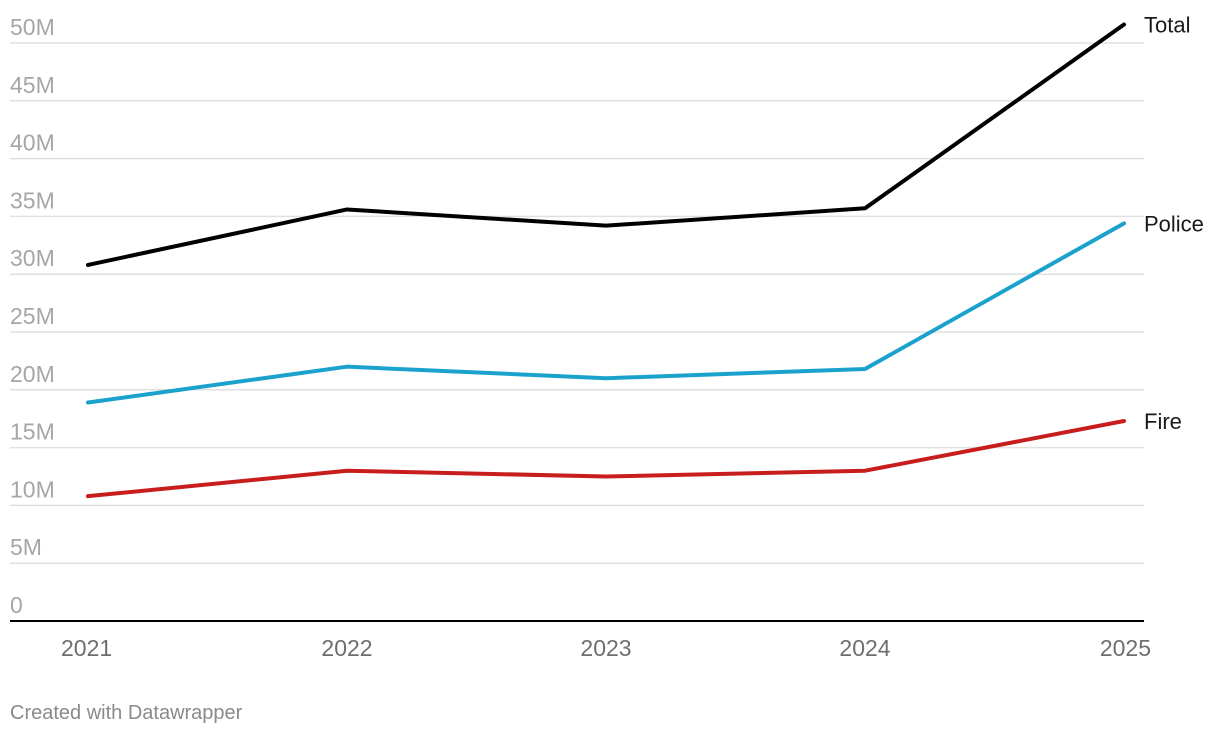 The width and height of the screenshot is (1220, 738). I want to click on series-label-police: Police, so click(1174, 223).